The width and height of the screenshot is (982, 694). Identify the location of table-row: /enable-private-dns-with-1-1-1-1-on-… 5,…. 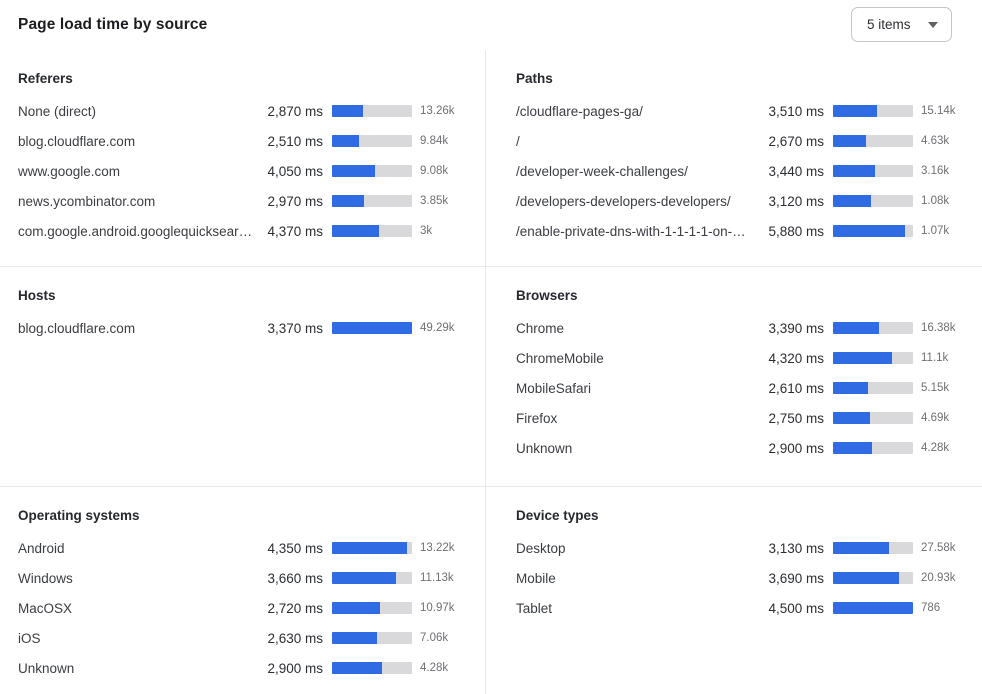
(743, 231).